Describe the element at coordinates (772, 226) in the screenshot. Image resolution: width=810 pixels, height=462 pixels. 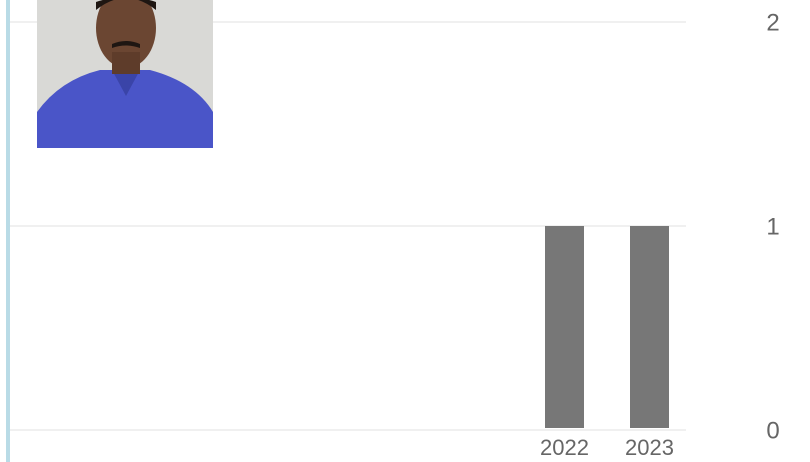
I see `y-tick-label: 1` at that location.